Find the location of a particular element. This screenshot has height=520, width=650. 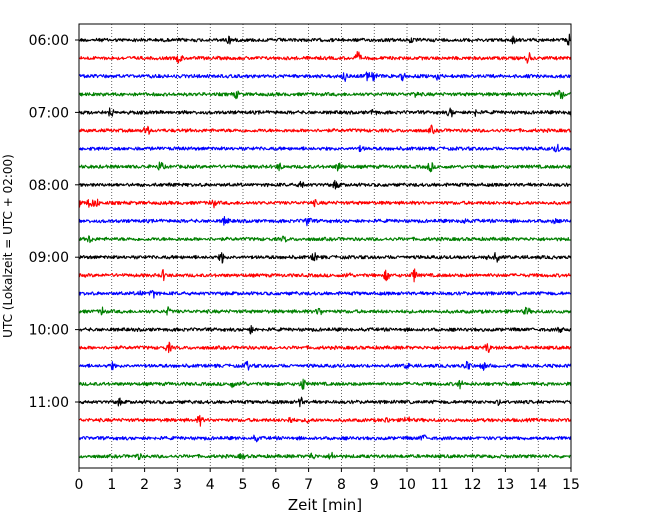

x-tick-label: 7 is located at coordinates (308, 485).